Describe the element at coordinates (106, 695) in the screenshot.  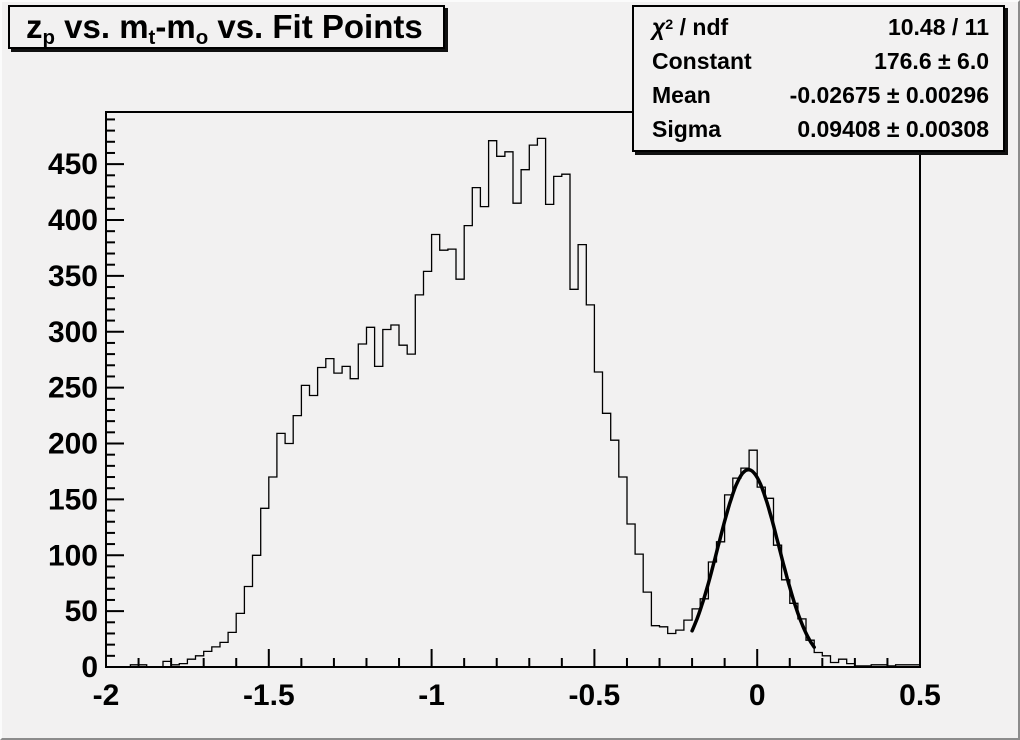
I see `x-tick-label: -2` at that location.